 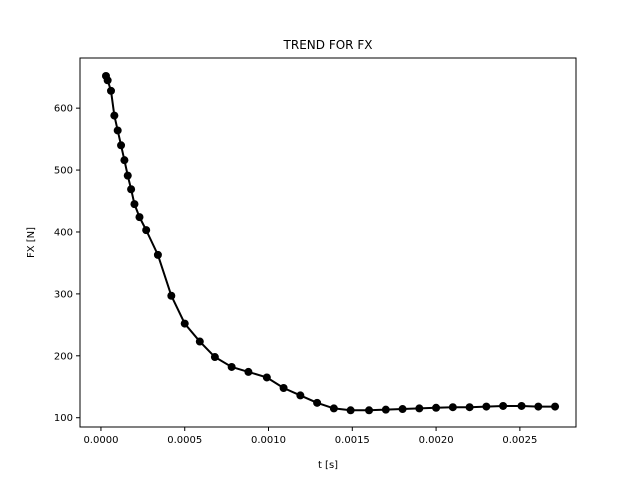 I want to click on chart-title: TREND FOR FX, so click(x=328, y=45).